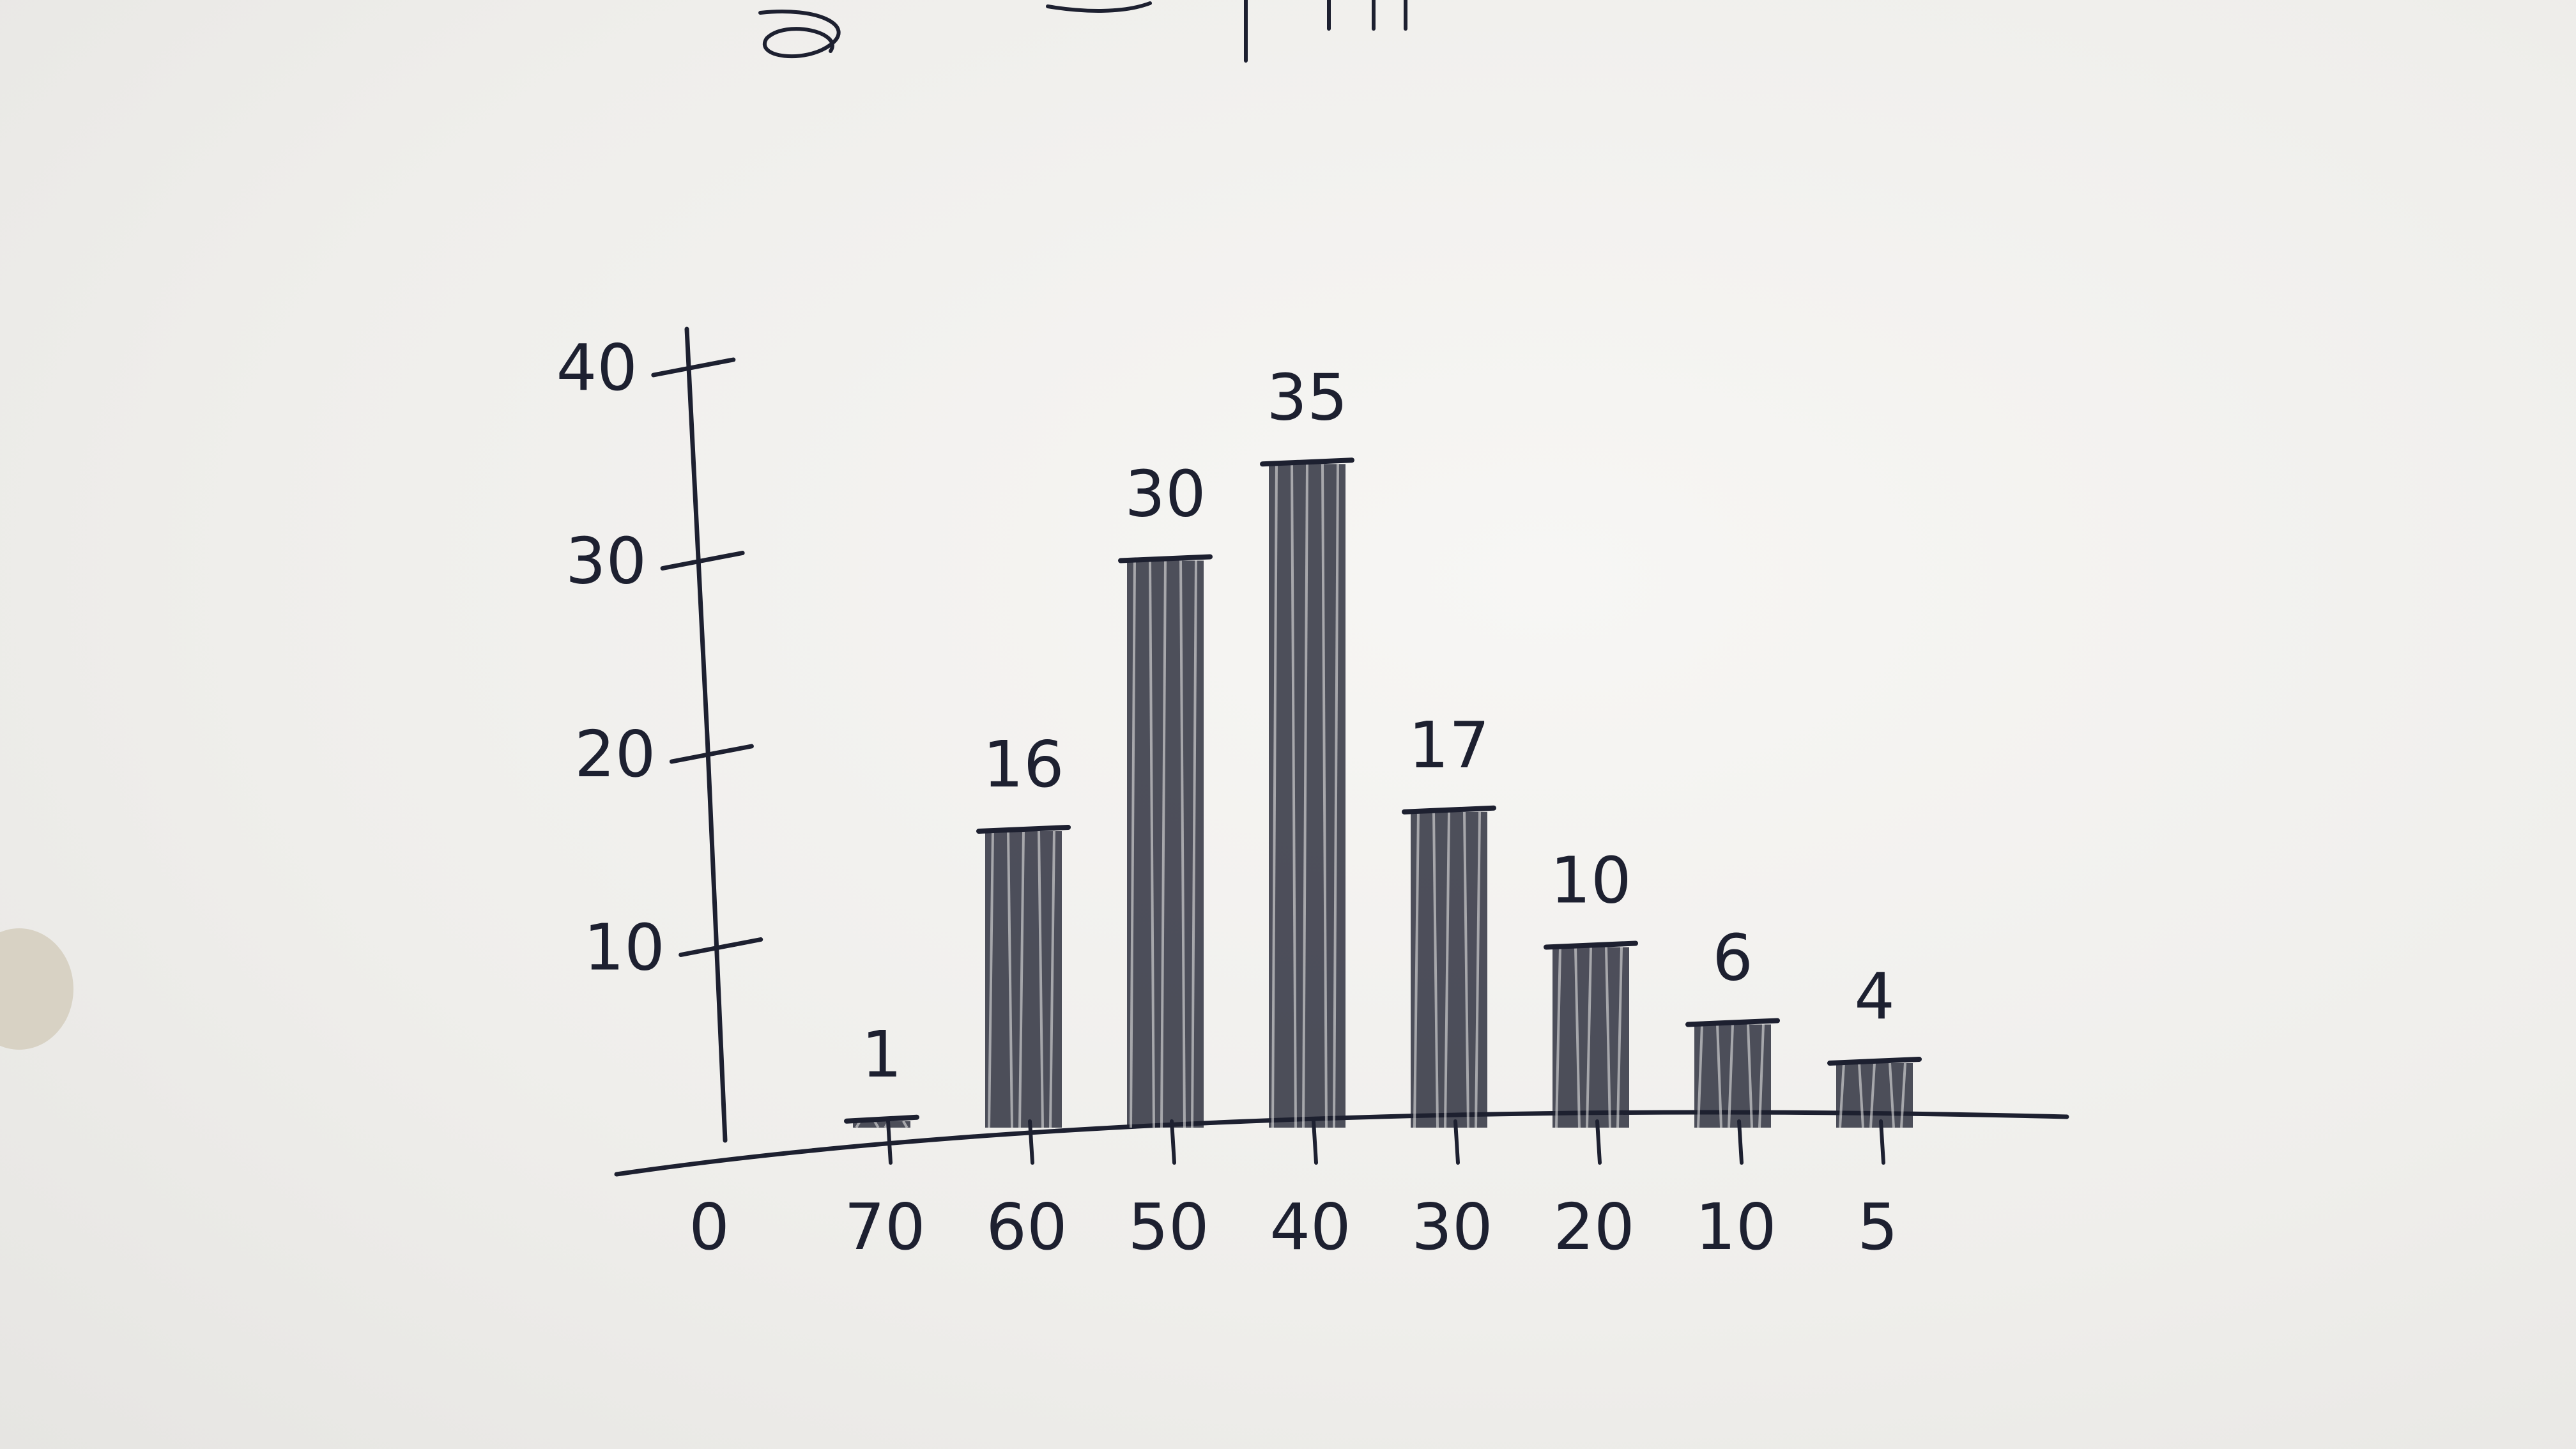  Describe the element at coordinates (1451, 1227) in the screenshot. I see `x-tick-label: 30` at that location.